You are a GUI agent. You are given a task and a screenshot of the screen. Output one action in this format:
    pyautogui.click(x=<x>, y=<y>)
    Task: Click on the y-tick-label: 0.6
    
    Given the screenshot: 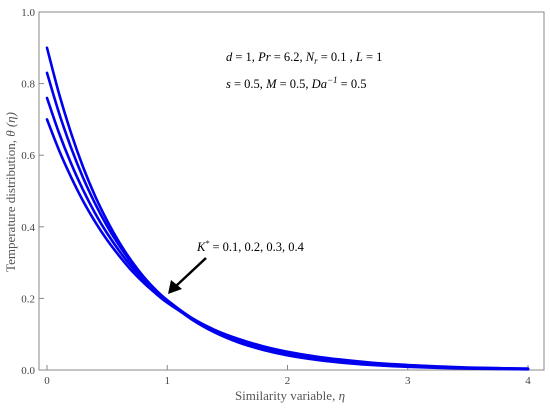 What is the action you would take?
    pyautogui.click(x=28, y=156)
    